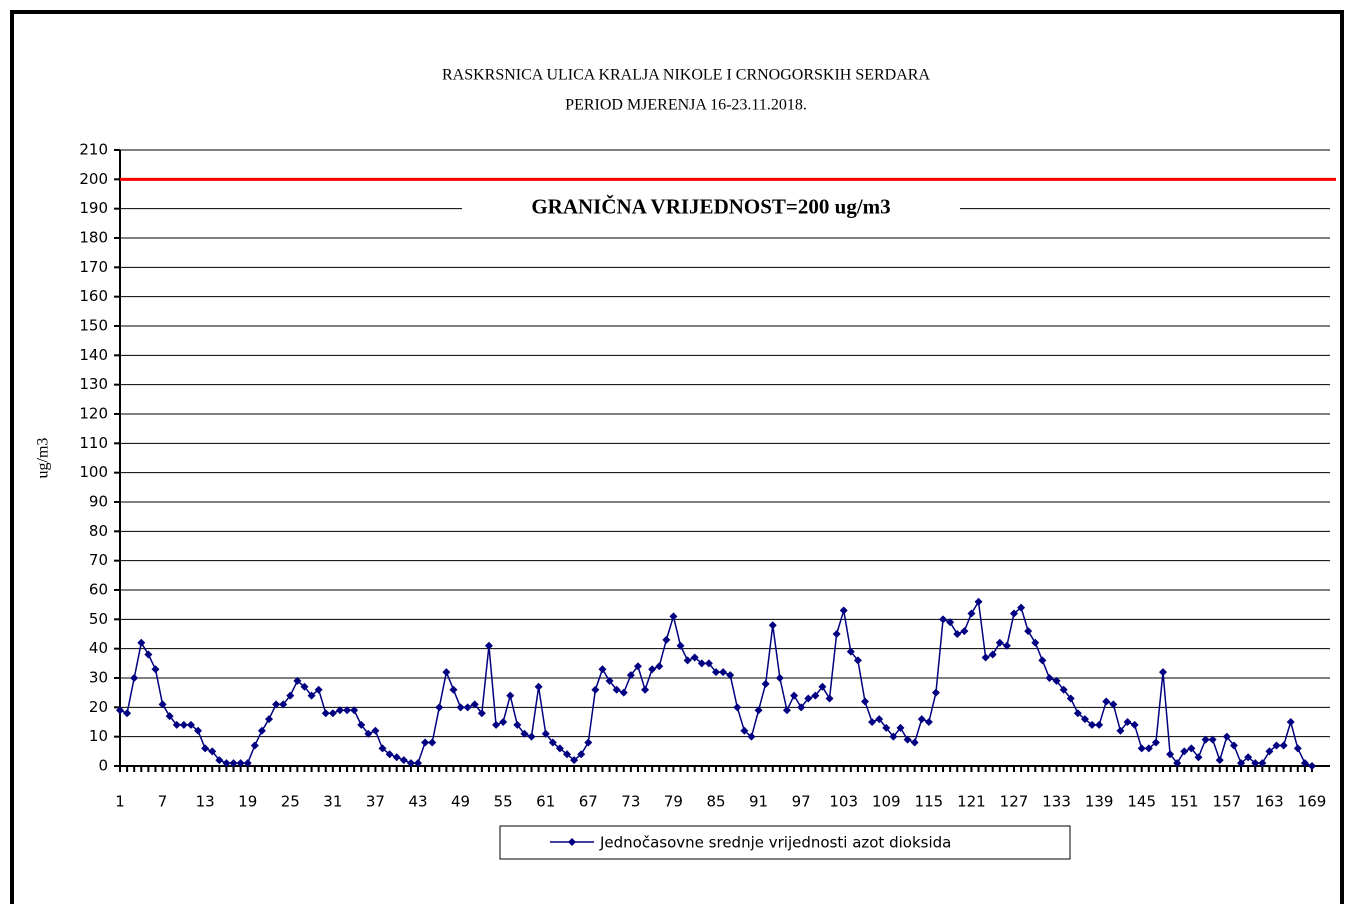 This screenshot has height=904, width=1348. What do you see at coordinates (886, 802) in the screenshot?
I see `x-tick-label: 109` at bounding box center [886, 802].